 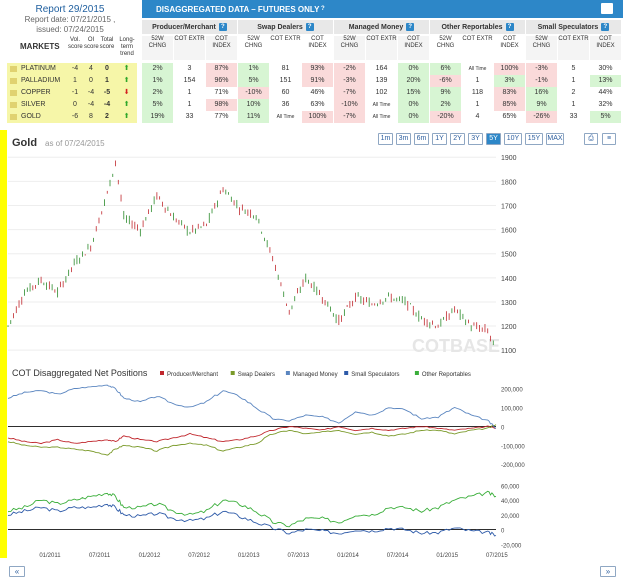 I want to click on total-score: 2, so click(x=107, y=117).